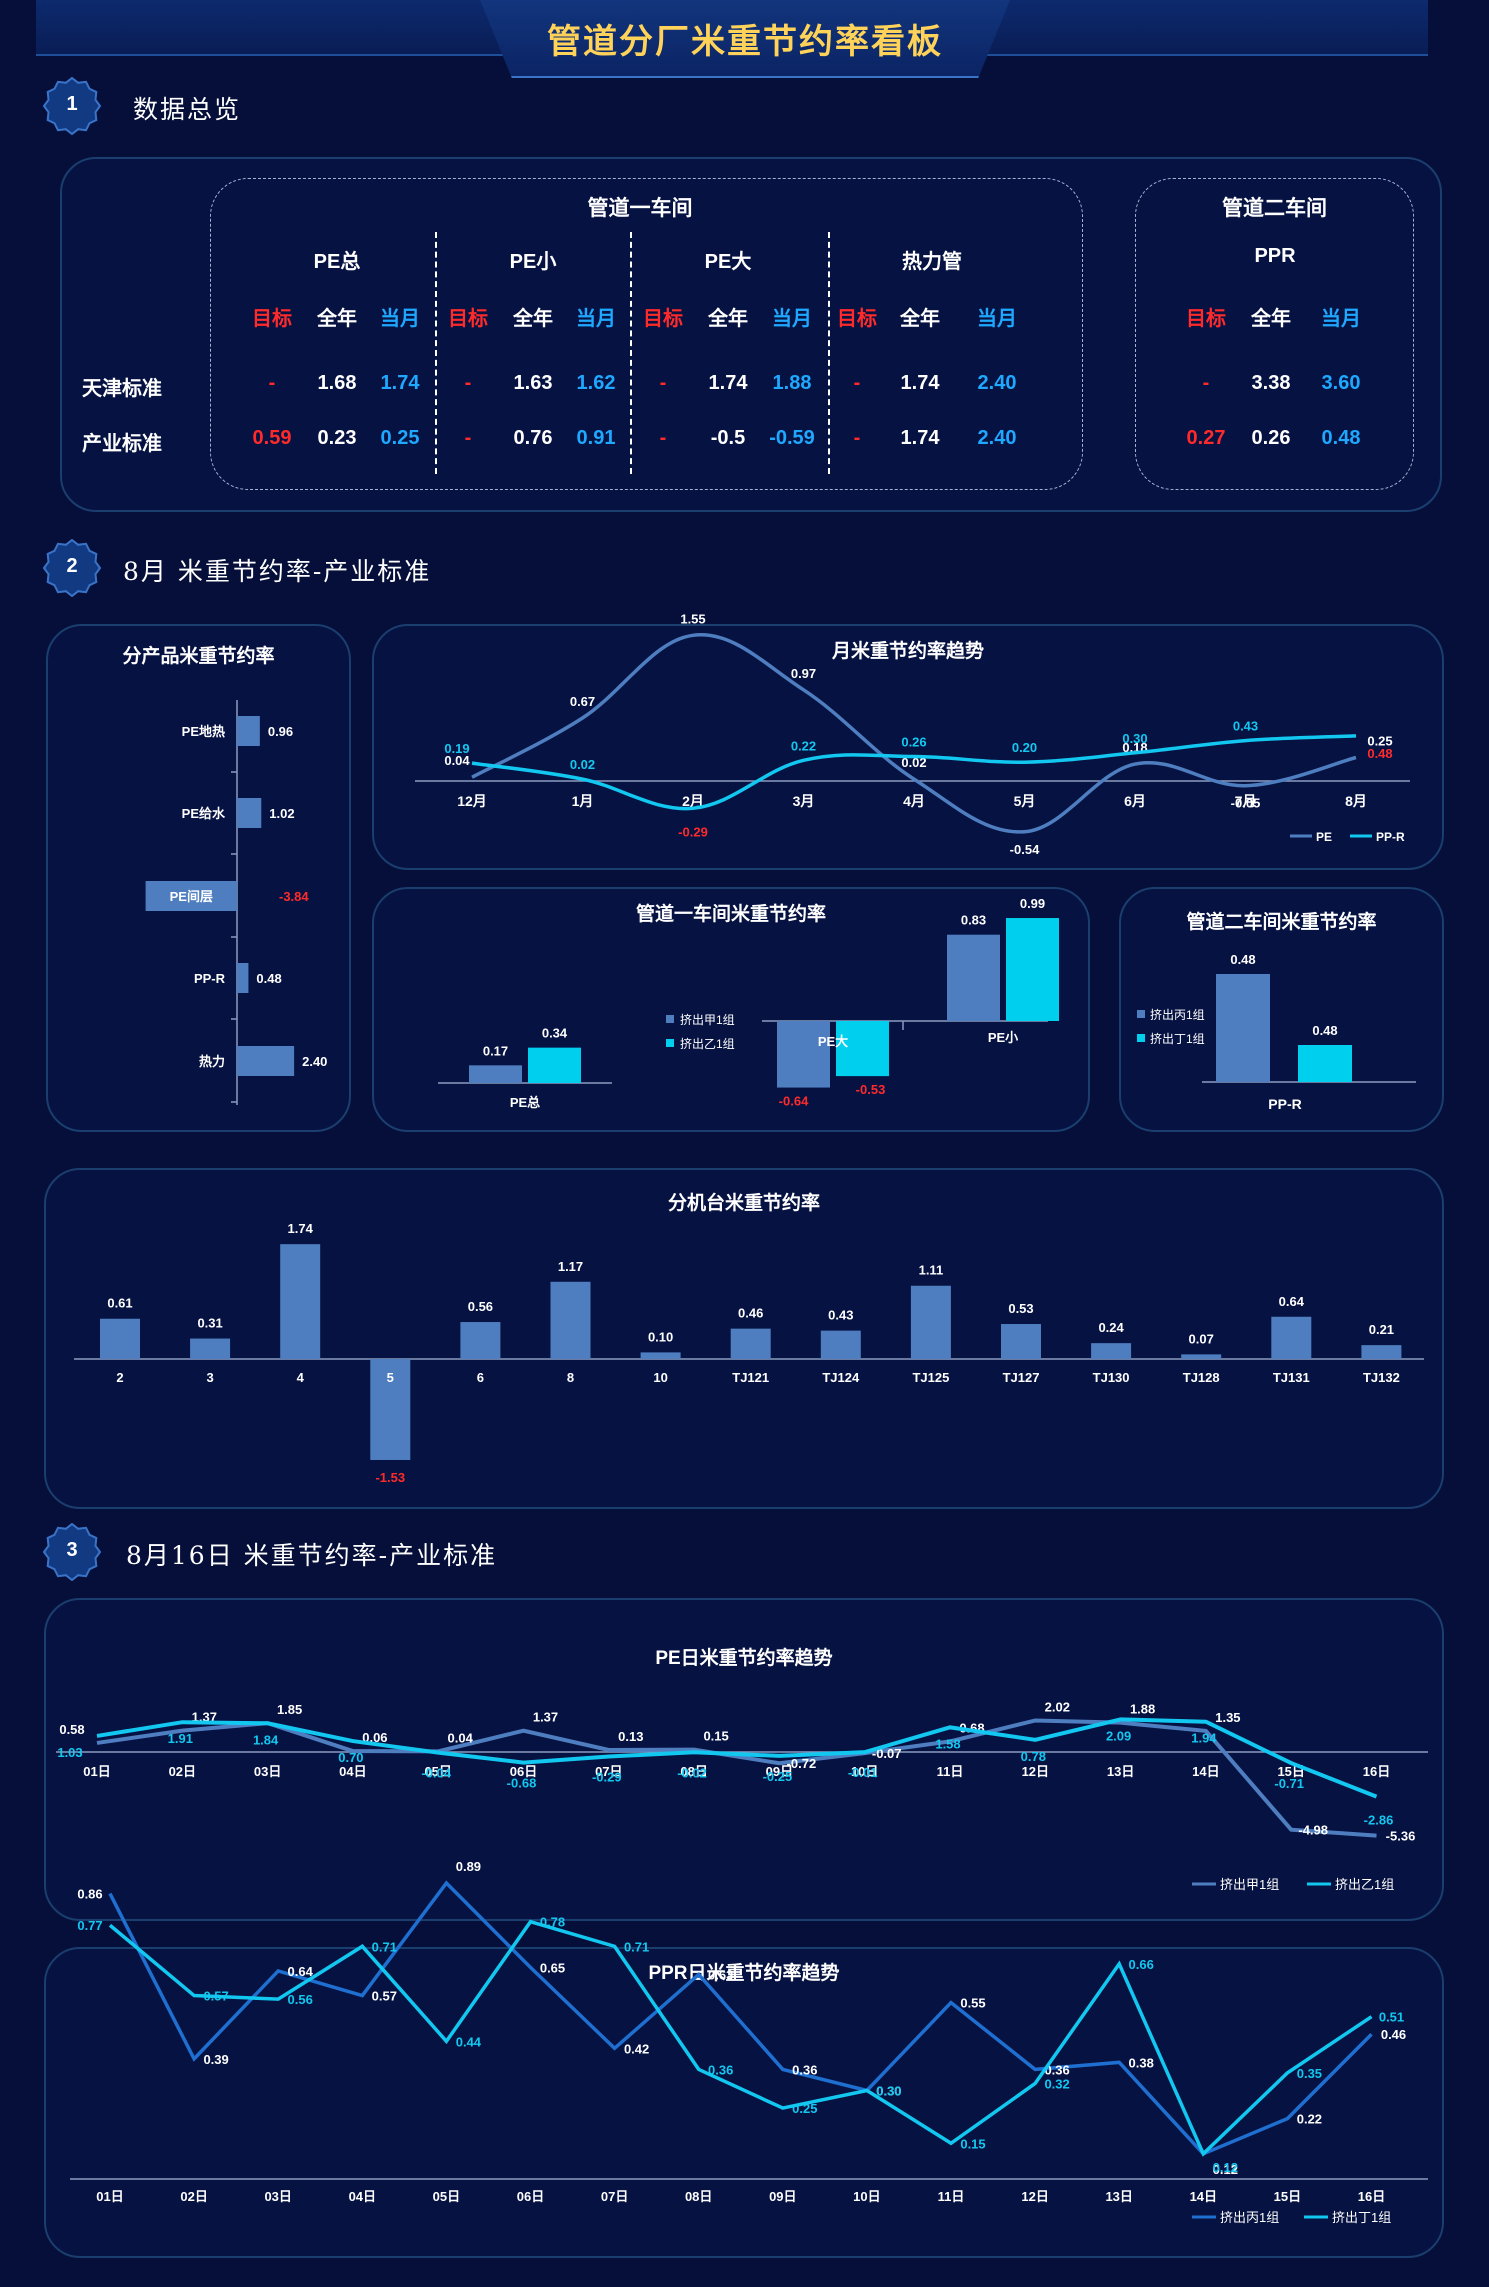 Image resolution: width=1489 pixels, height=2287 pixels. Describe the element at coordinates (997, 438) in the screenshot. I see `industry-value: 2.40` at that location.